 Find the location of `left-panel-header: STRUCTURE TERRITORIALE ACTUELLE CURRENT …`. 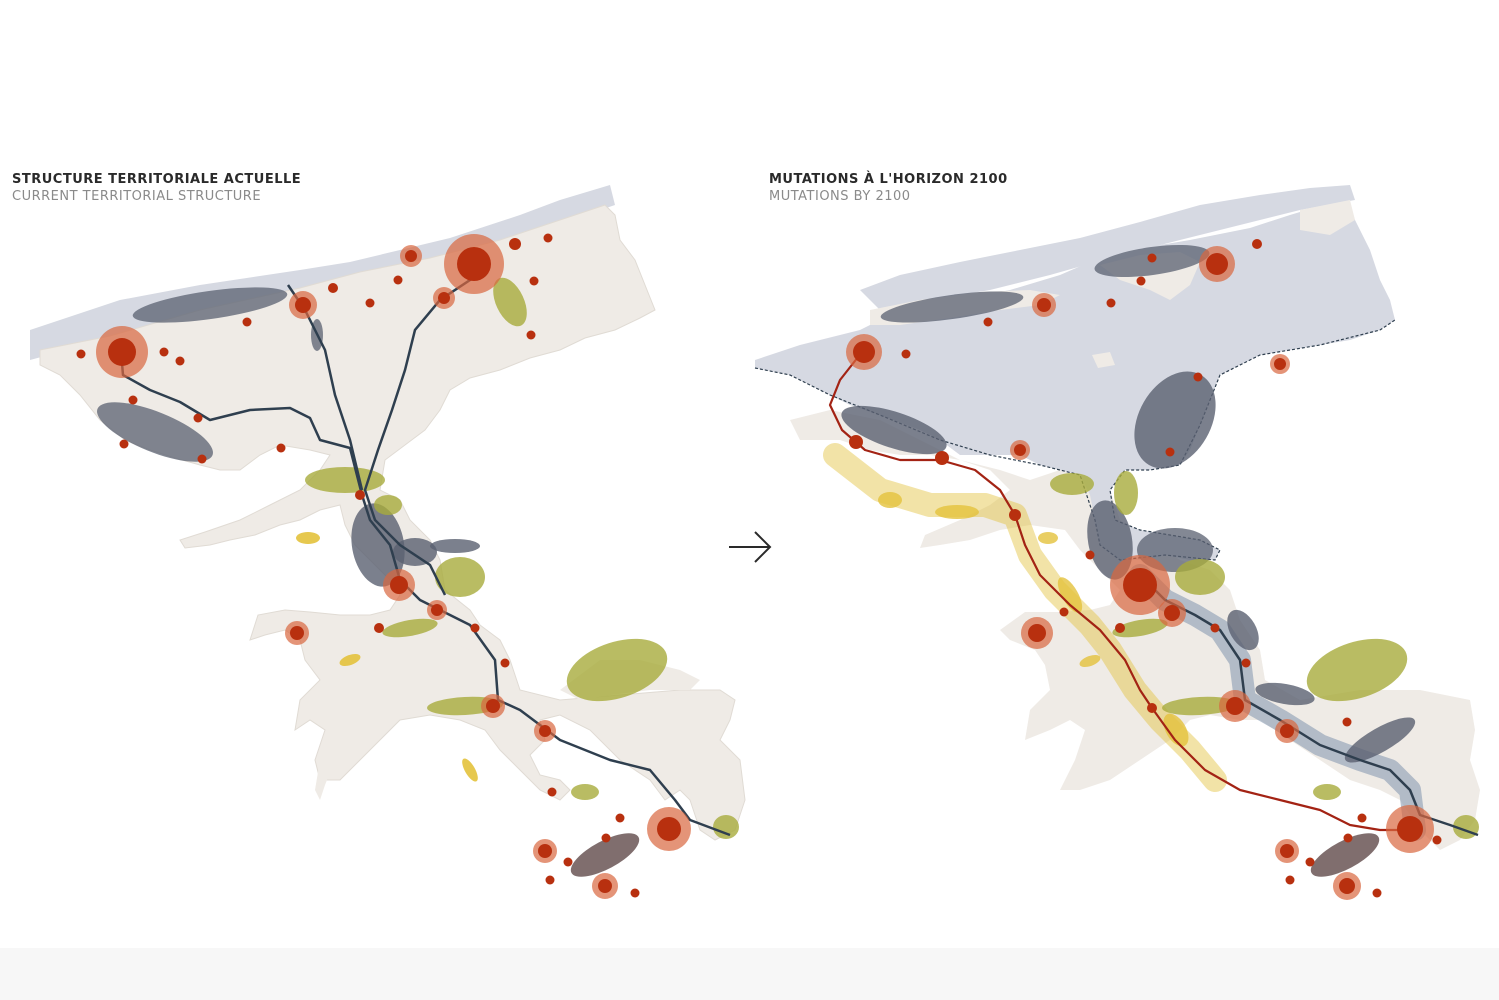

left-panel-header: STRUCTURE TERRITORIALE ACTUELLE CURRENT … is located at coordinates (156, 188).